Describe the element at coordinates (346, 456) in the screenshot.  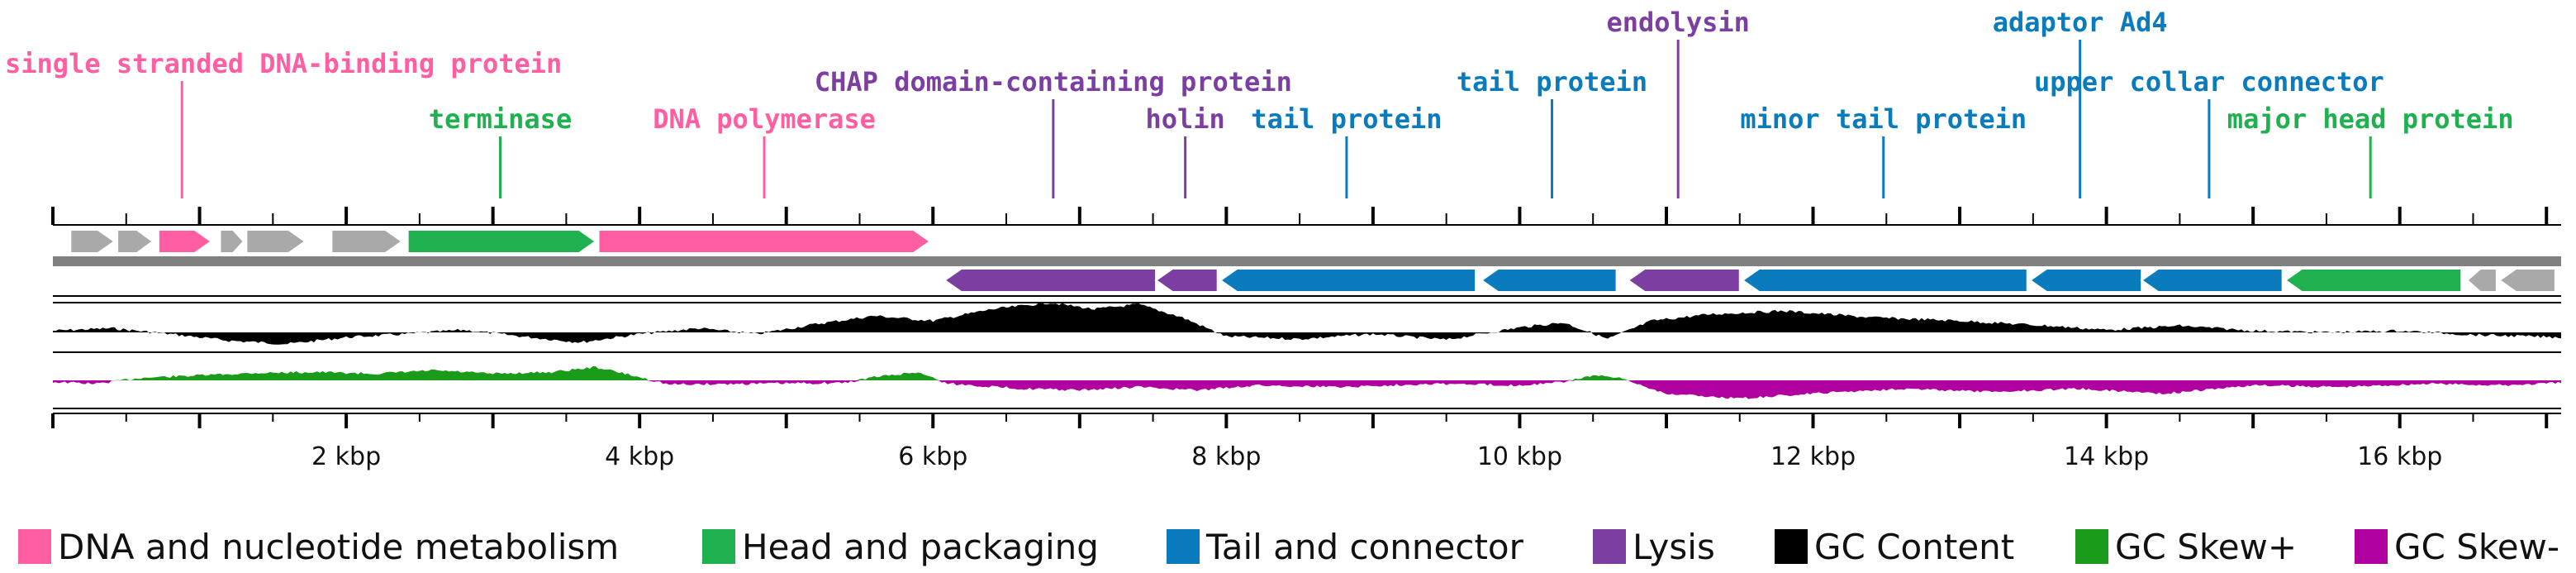
I see `tick-label: 2 kbp` at that location.